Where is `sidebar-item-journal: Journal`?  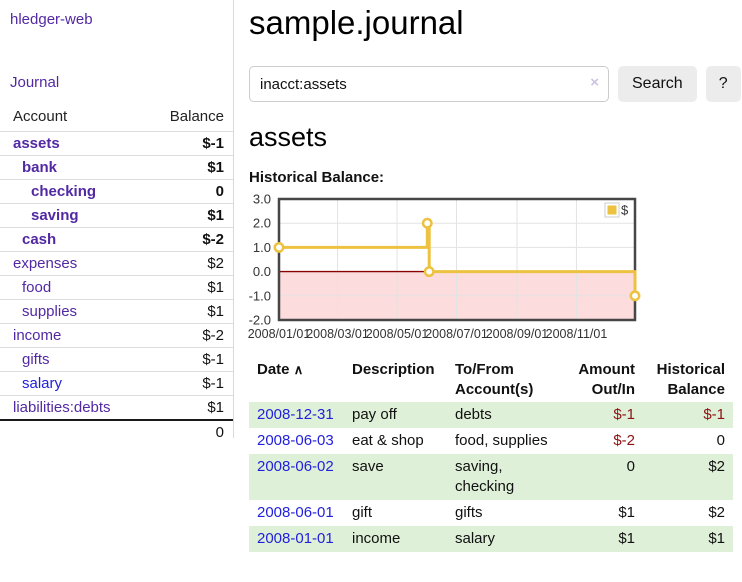
sidebar-item-journal: Journal is located at coordinates (35, 82).